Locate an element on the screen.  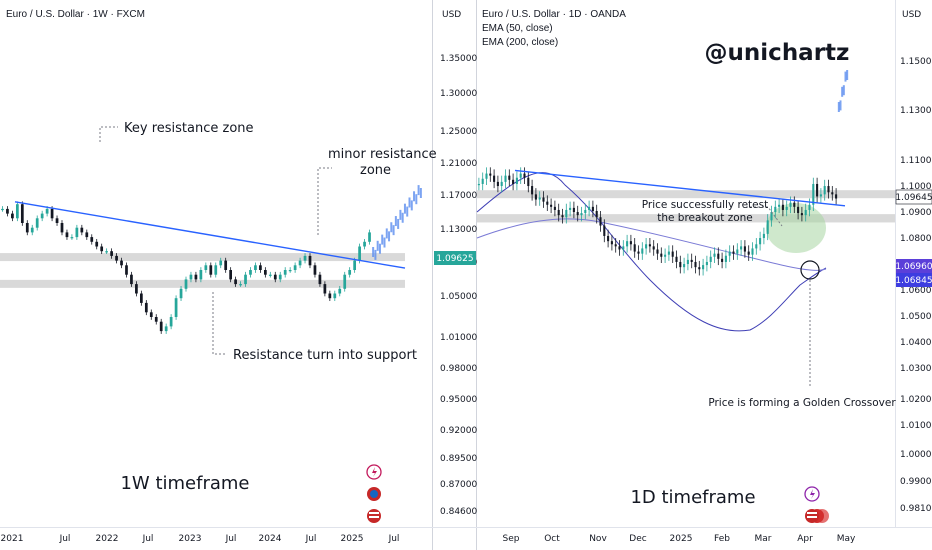
left-timeframe-label: 1W timeframe is located at coordinates (184, 483).